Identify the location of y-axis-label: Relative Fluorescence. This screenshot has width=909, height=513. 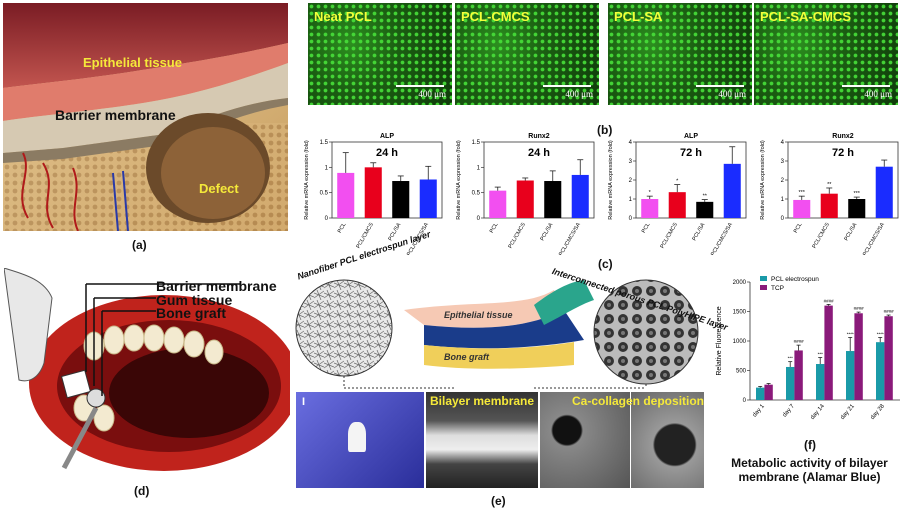
(719, 340).